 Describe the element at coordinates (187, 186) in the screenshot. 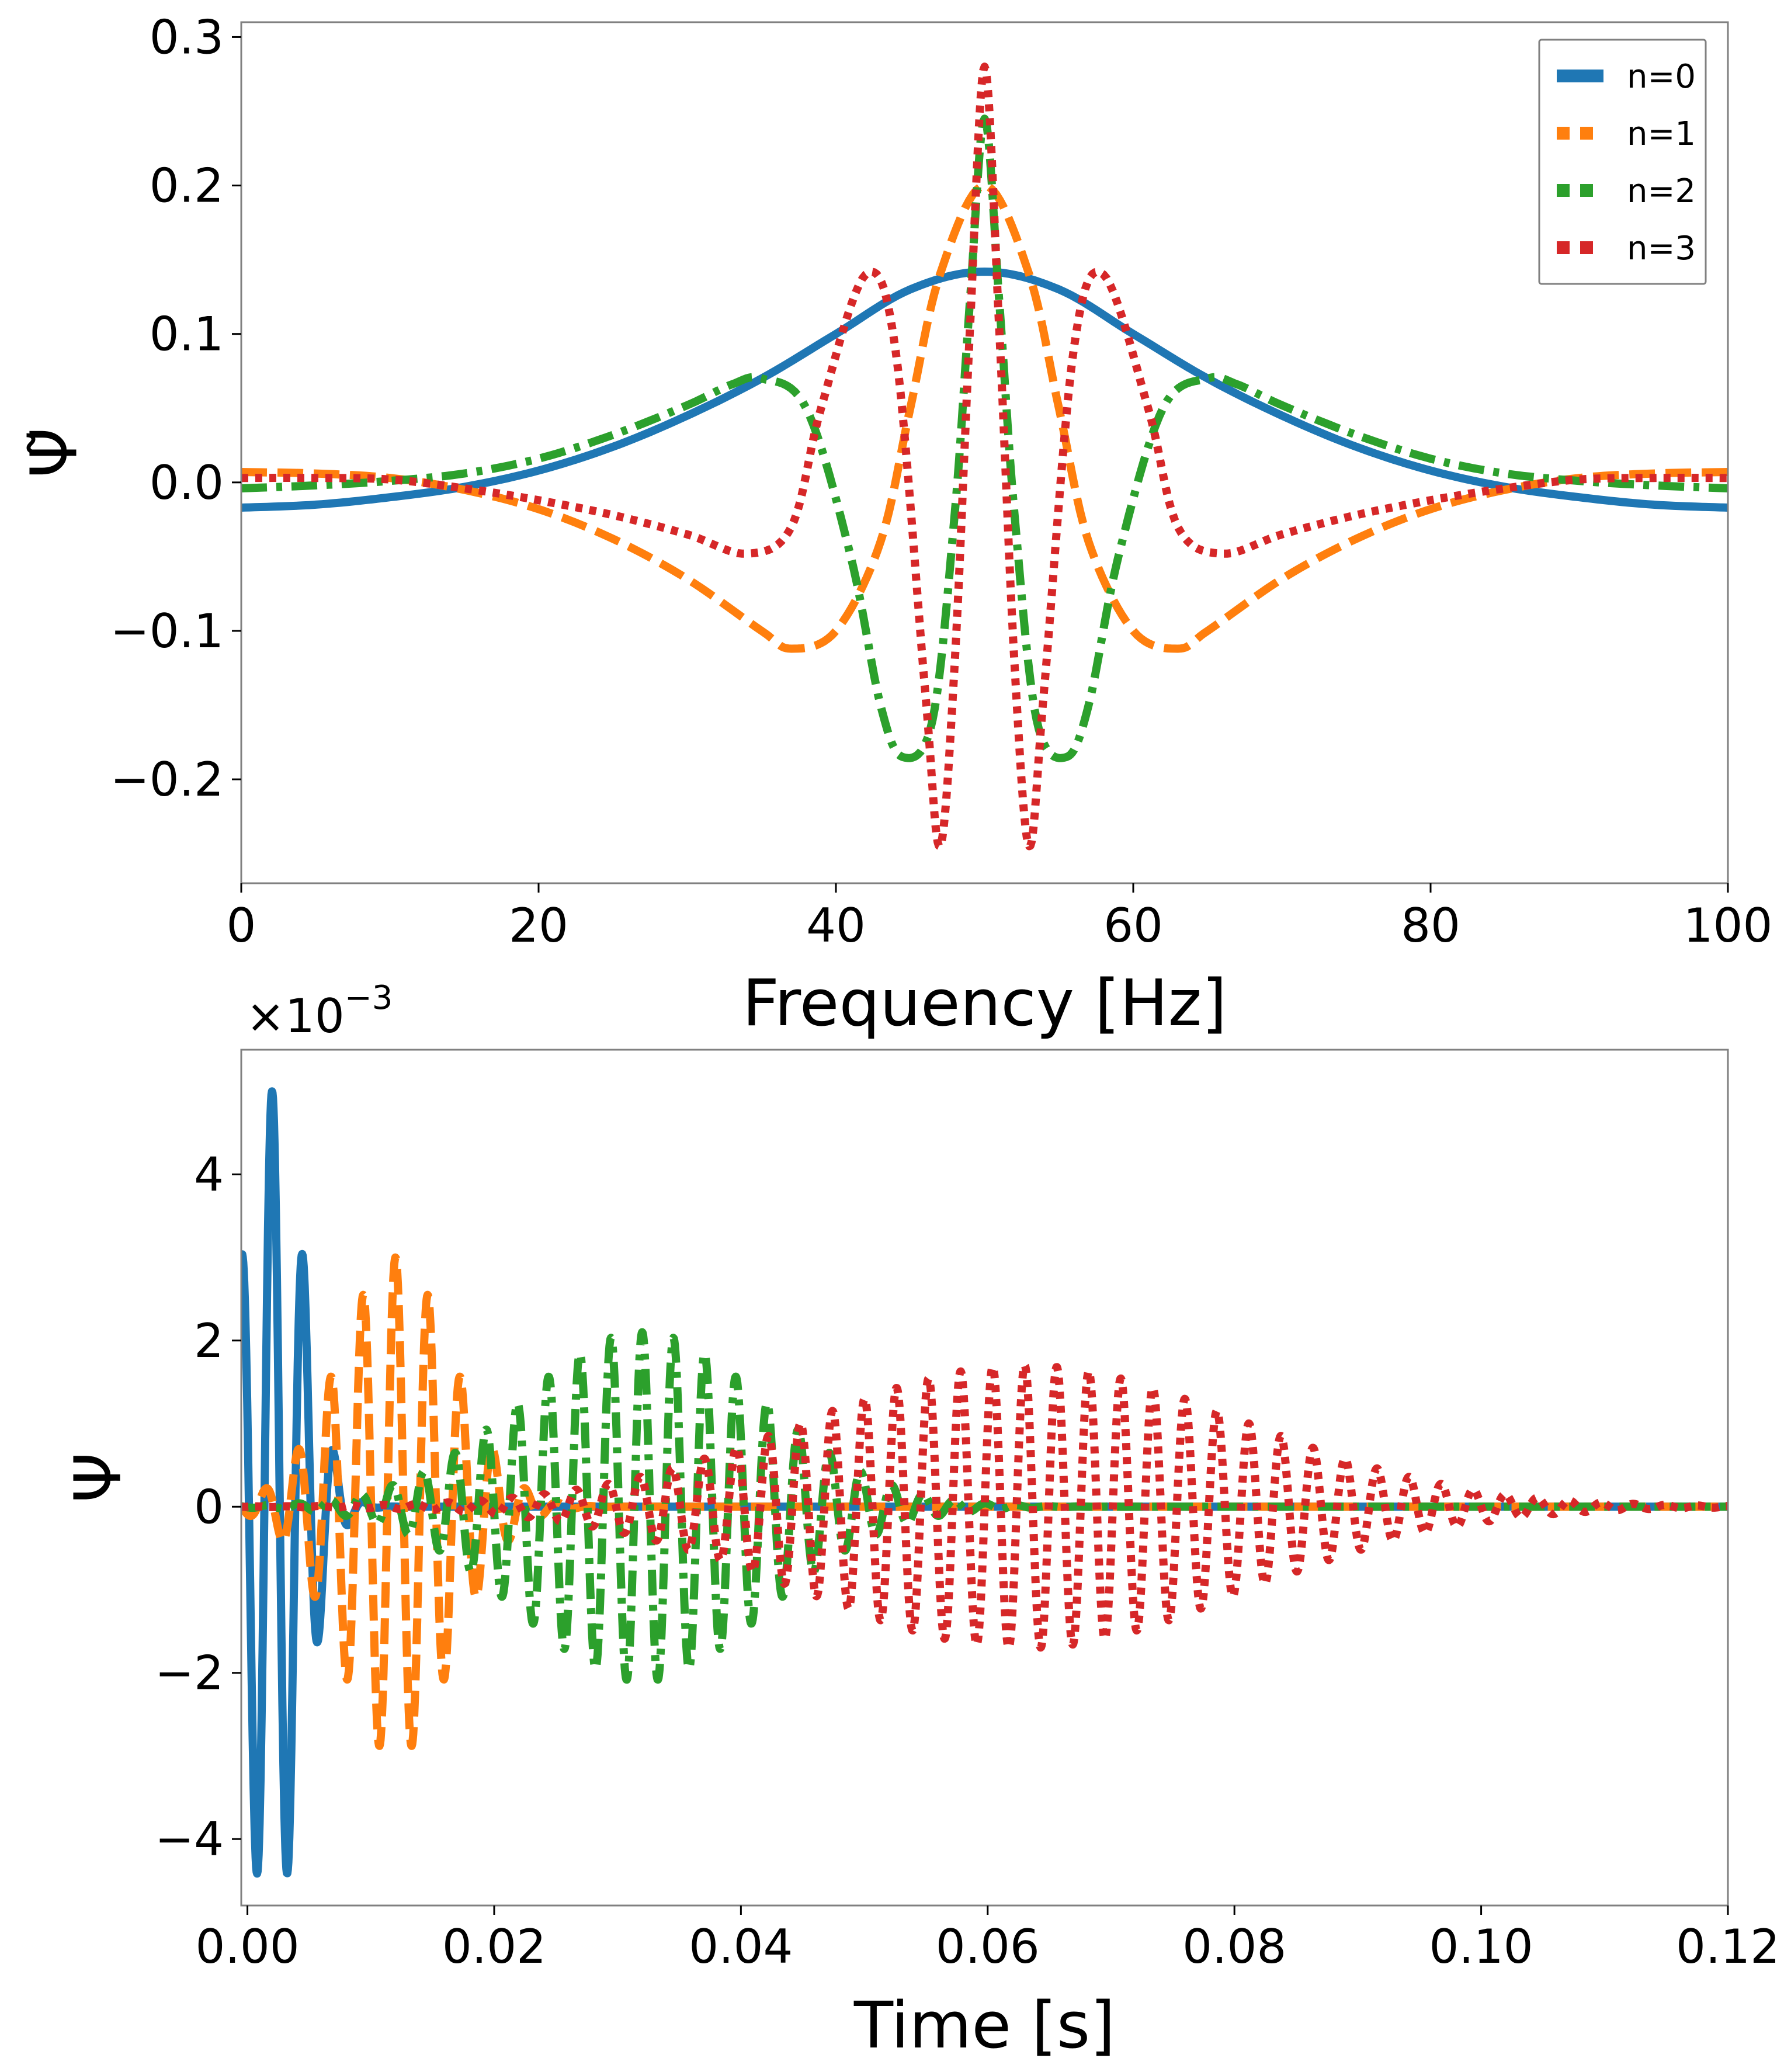

I see `y-tick-label: 0.2` at that location.